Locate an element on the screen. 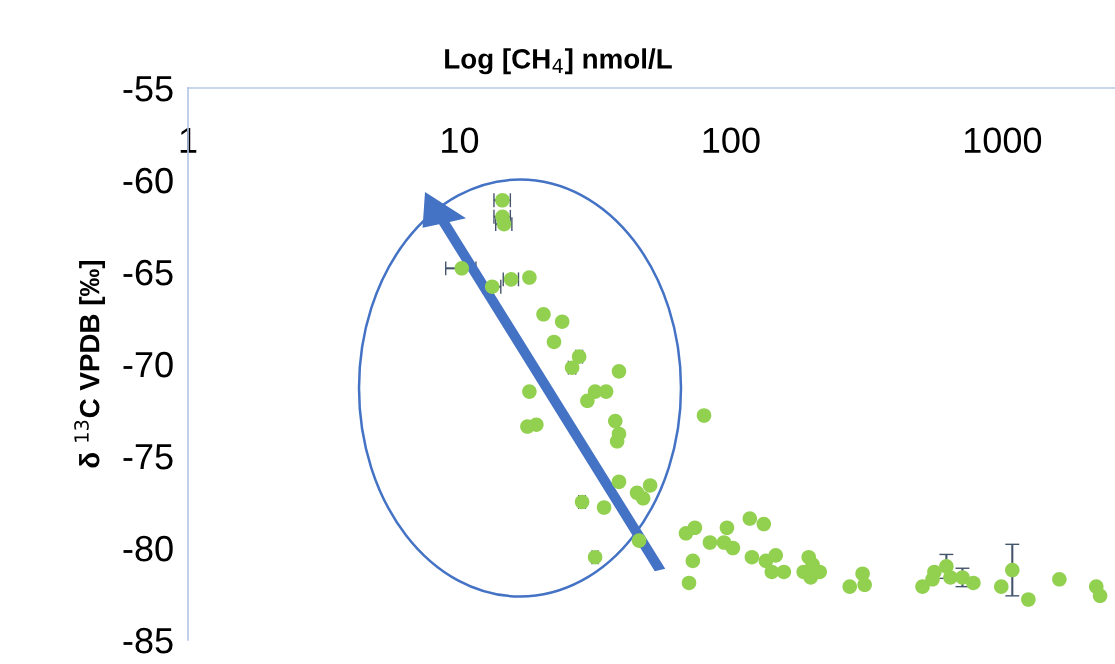 The height and width of the screenshot is (664, 1115). y-tick-label: -55 is located at coordinates (148, 89).